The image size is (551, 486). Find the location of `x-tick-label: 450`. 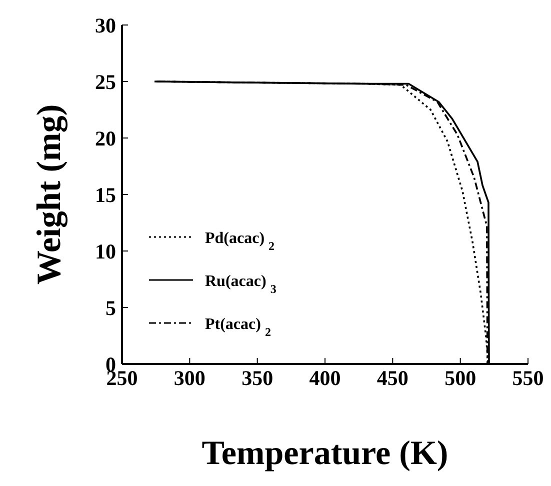

x-tick-label: 450 is located at coordinates (392, 378).